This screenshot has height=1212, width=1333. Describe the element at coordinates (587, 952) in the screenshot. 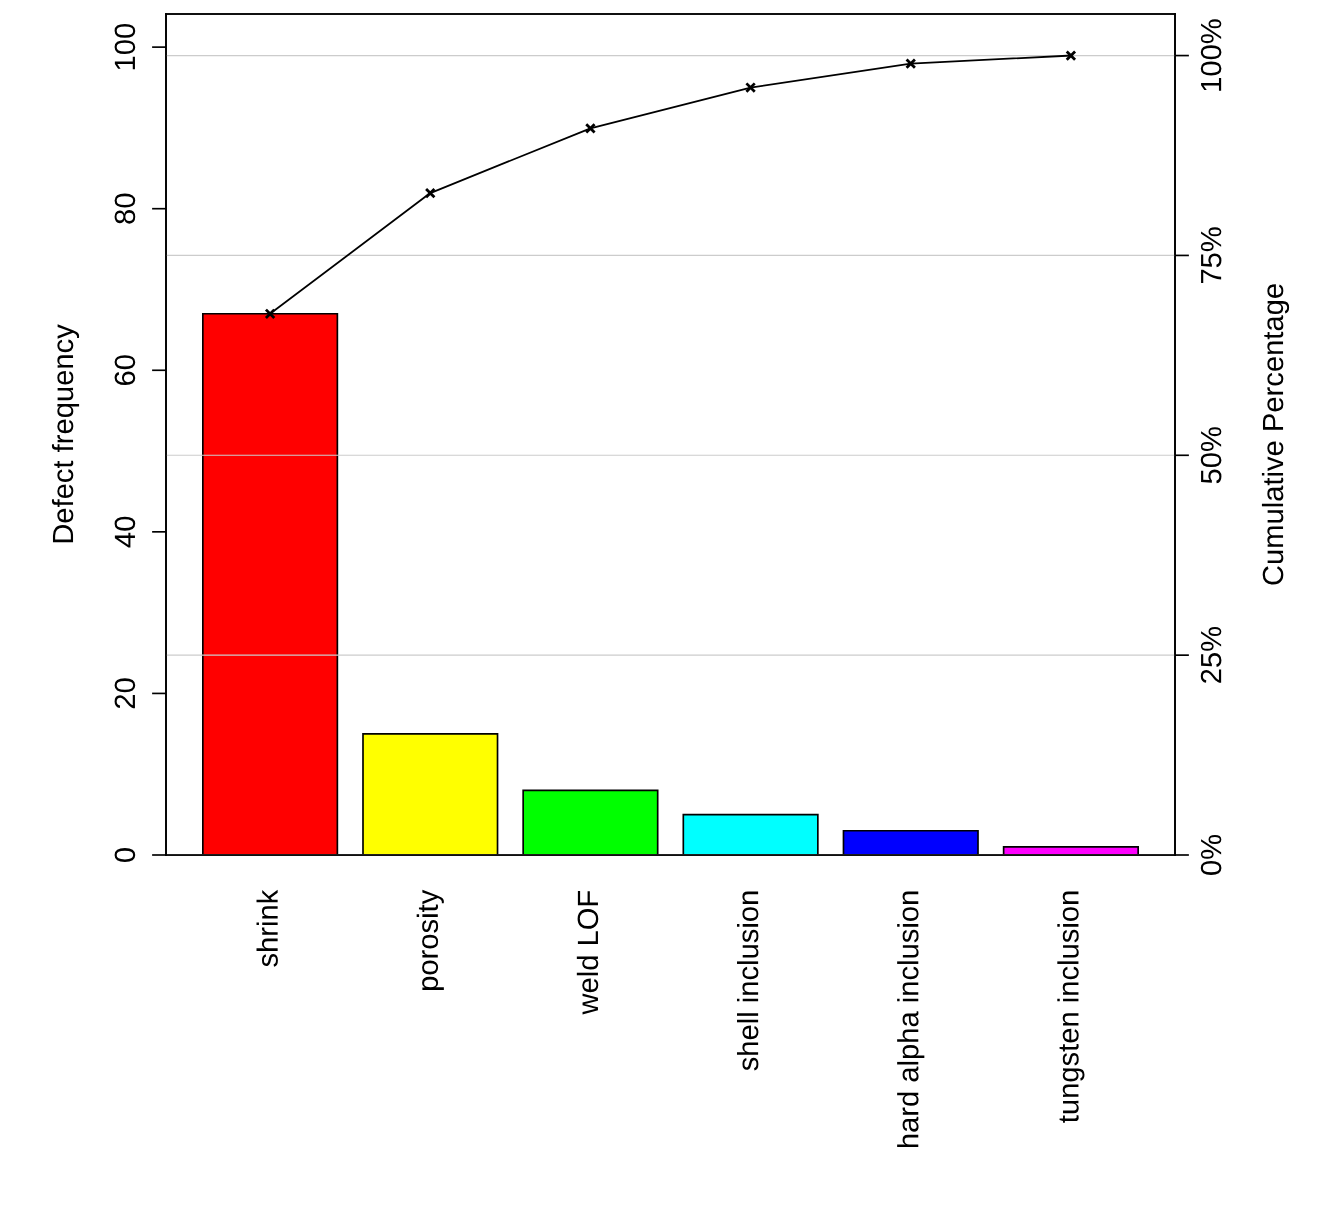

I see `x-tick-label: weld LOF` at that location.